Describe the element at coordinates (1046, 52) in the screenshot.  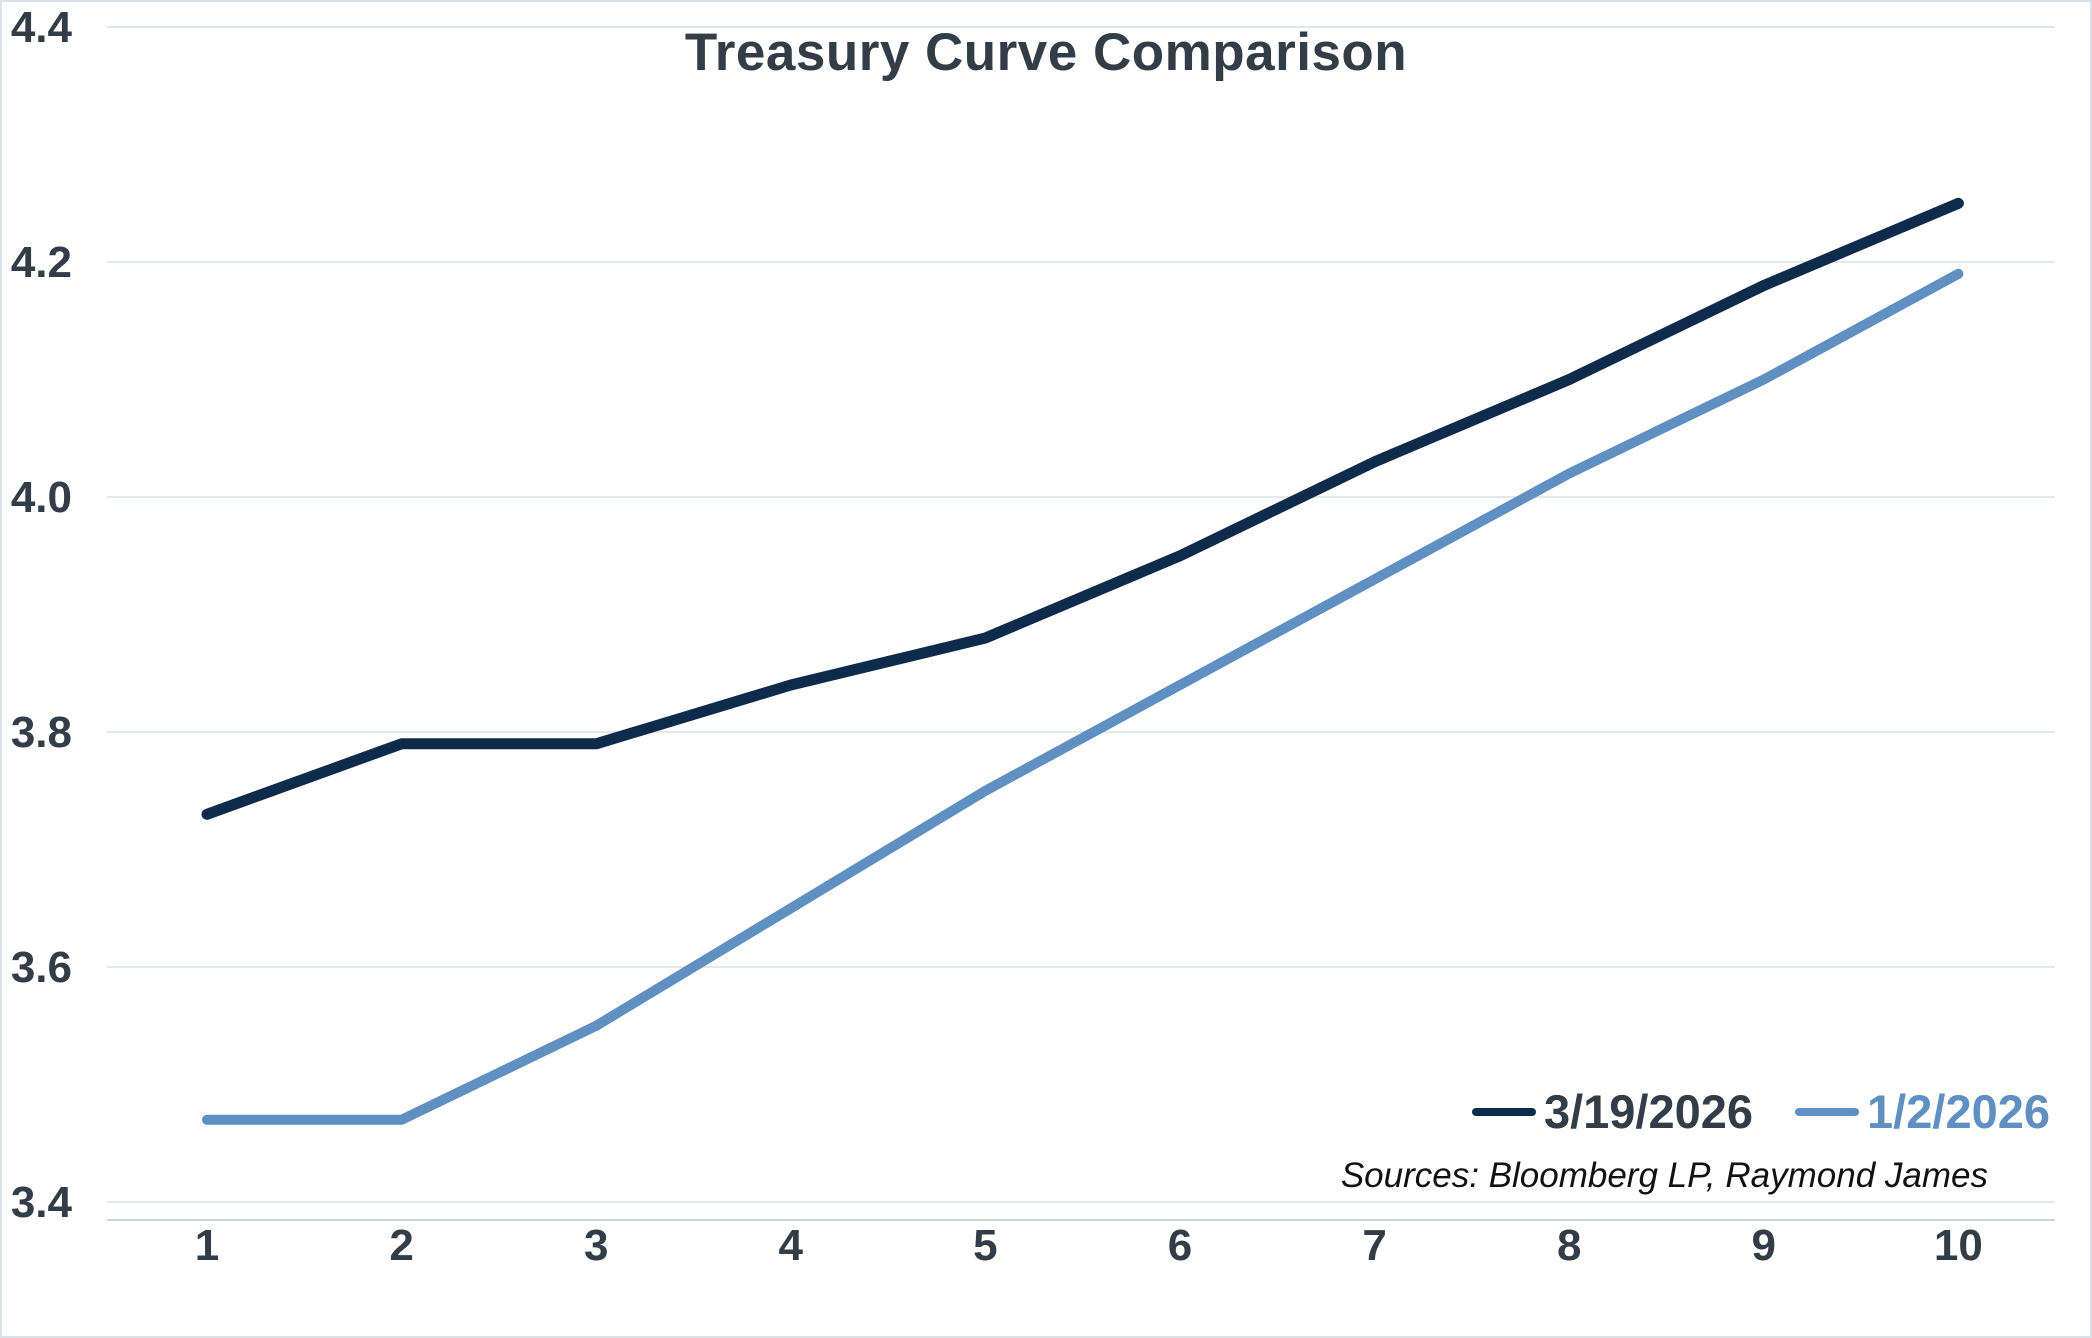
I see `chart-title: Treasury Curve Comparison` at that location.